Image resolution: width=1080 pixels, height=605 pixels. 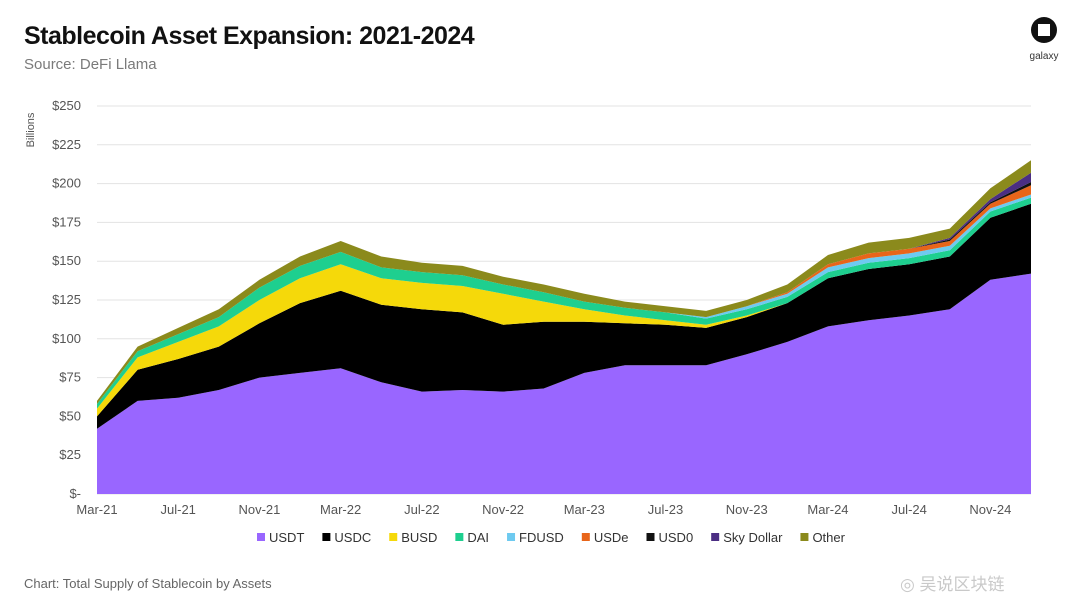 I want to click on chart-title: Stablecoin Asset Expansion: 2021-2024, so click(x=249, y=36).